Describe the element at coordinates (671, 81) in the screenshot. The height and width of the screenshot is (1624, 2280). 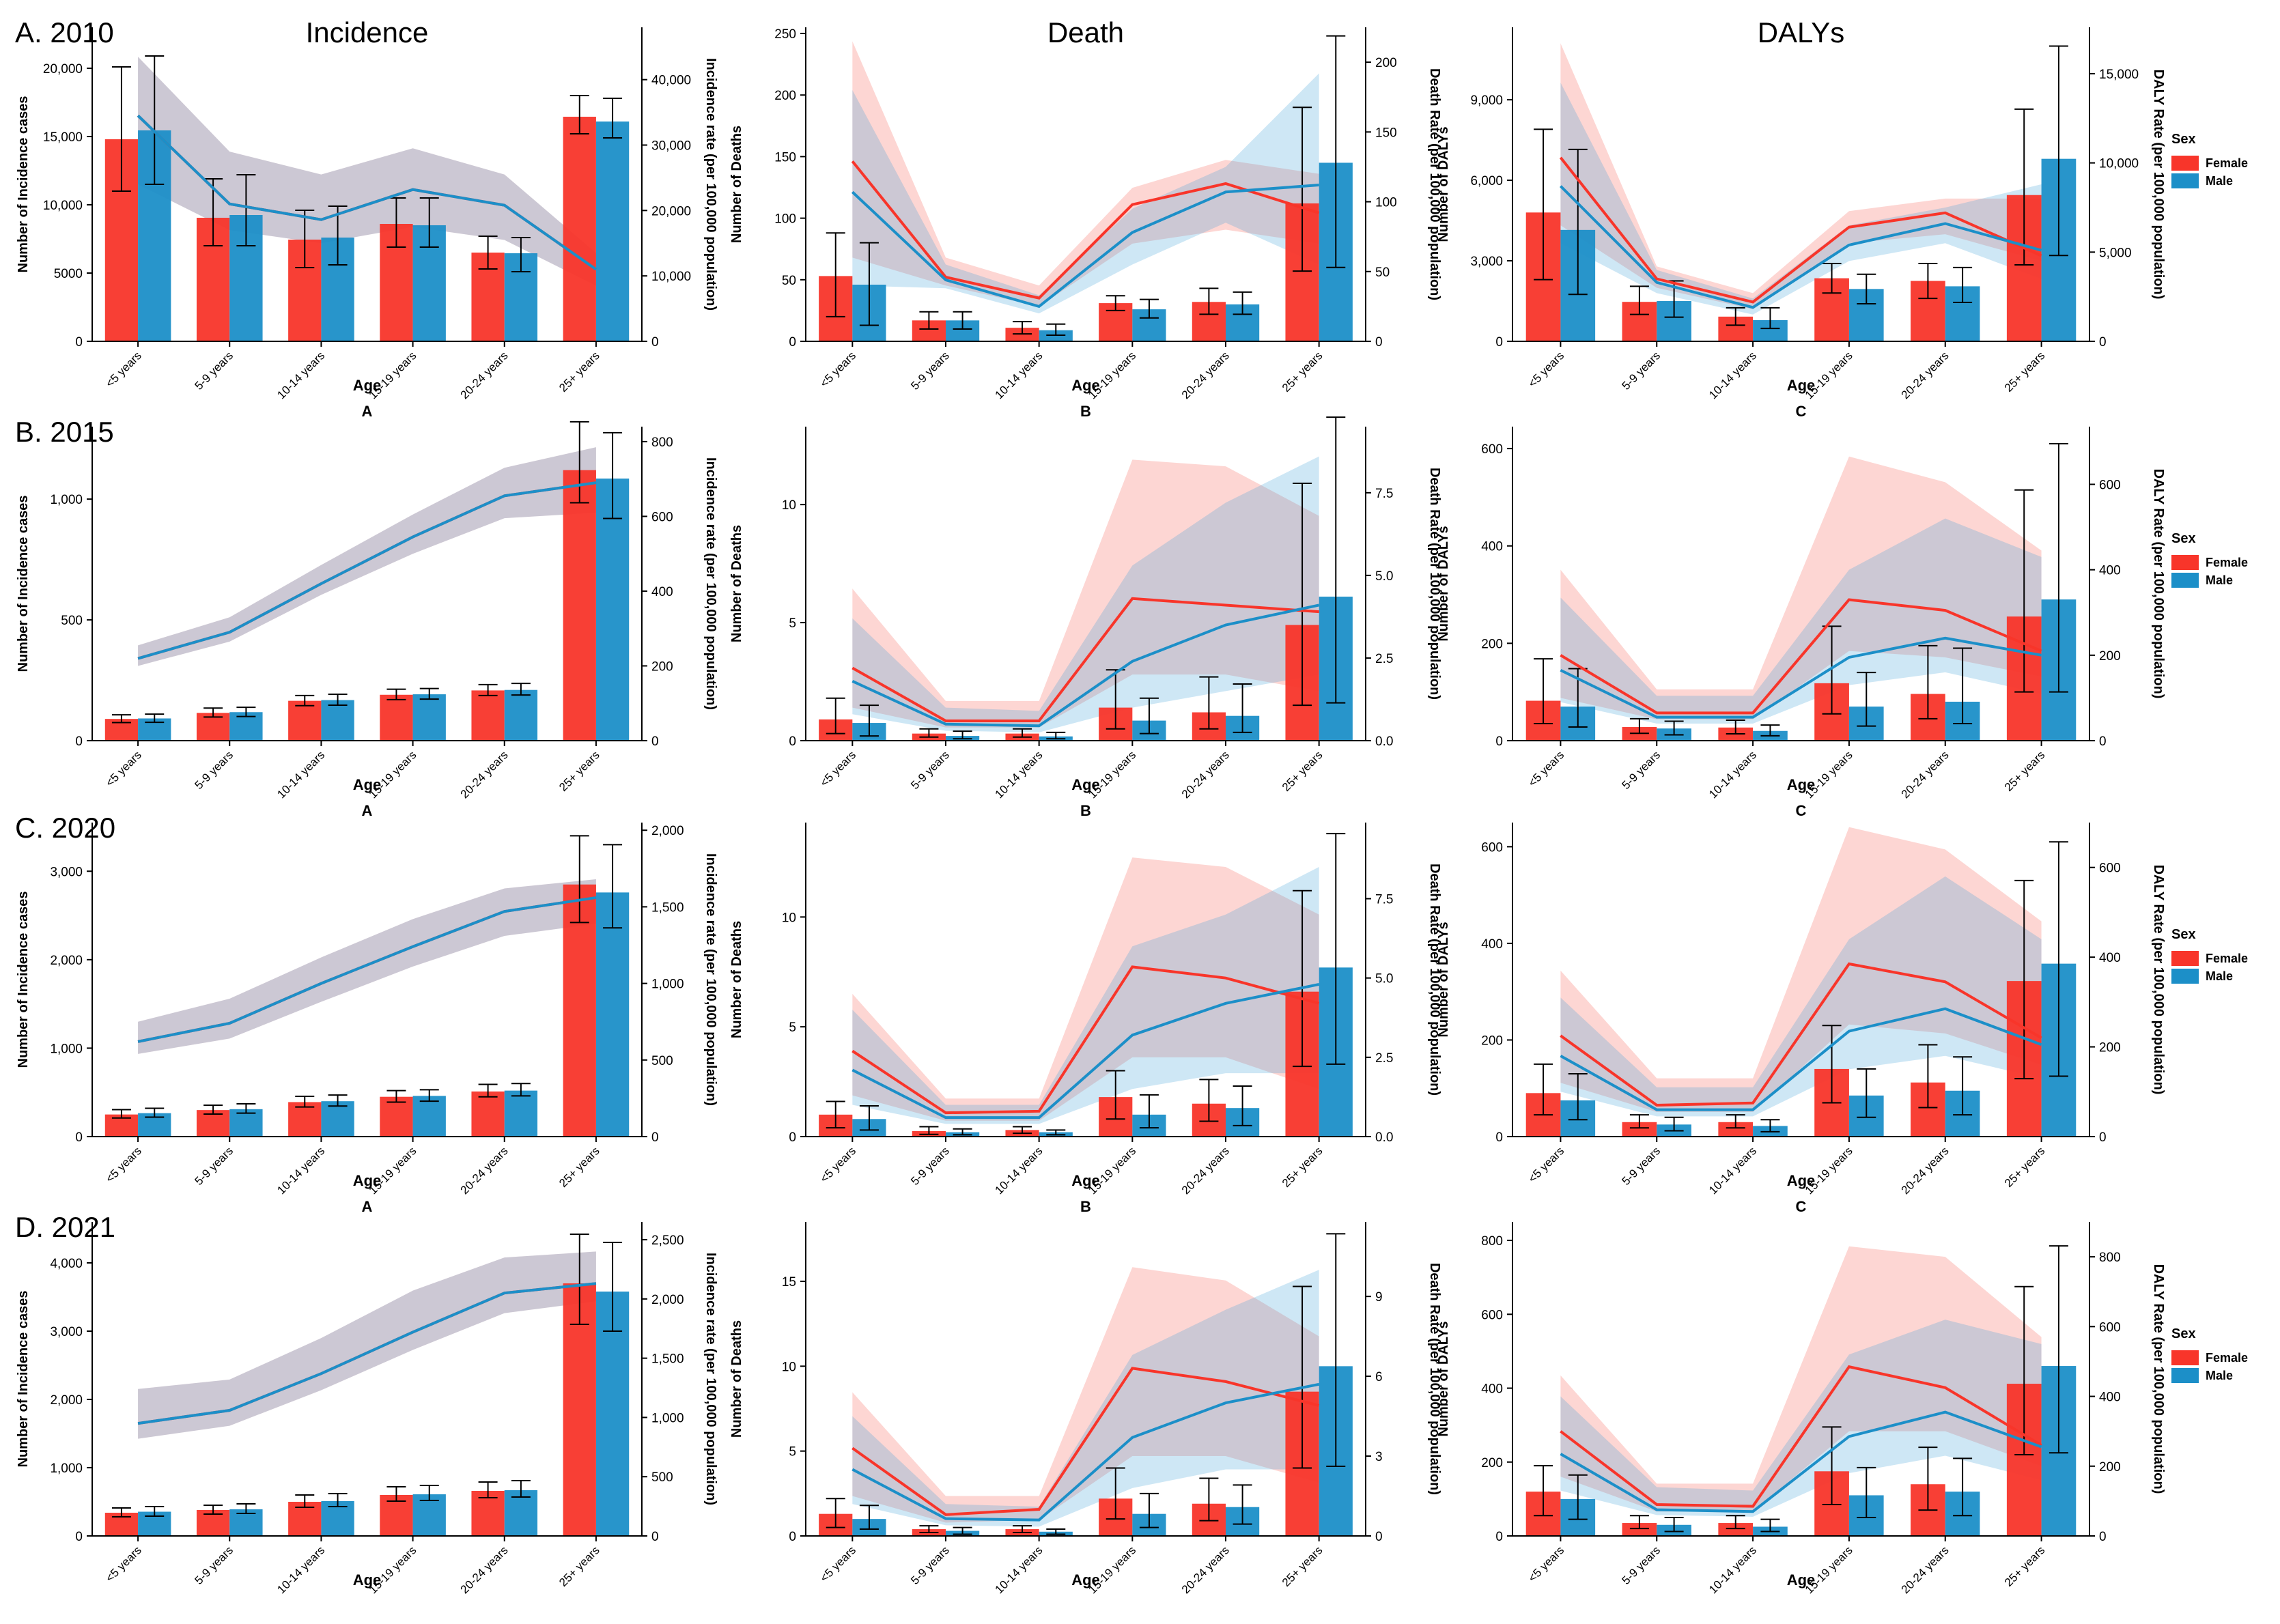
I see `y2-tick-label: 40,000` at that location.